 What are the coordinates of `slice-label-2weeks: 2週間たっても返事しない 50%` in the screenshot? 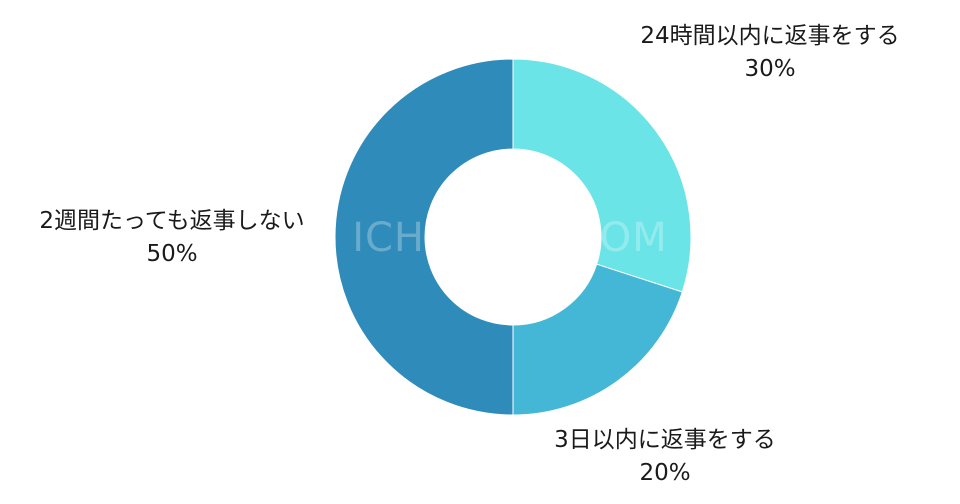 It's located at (172, 238).